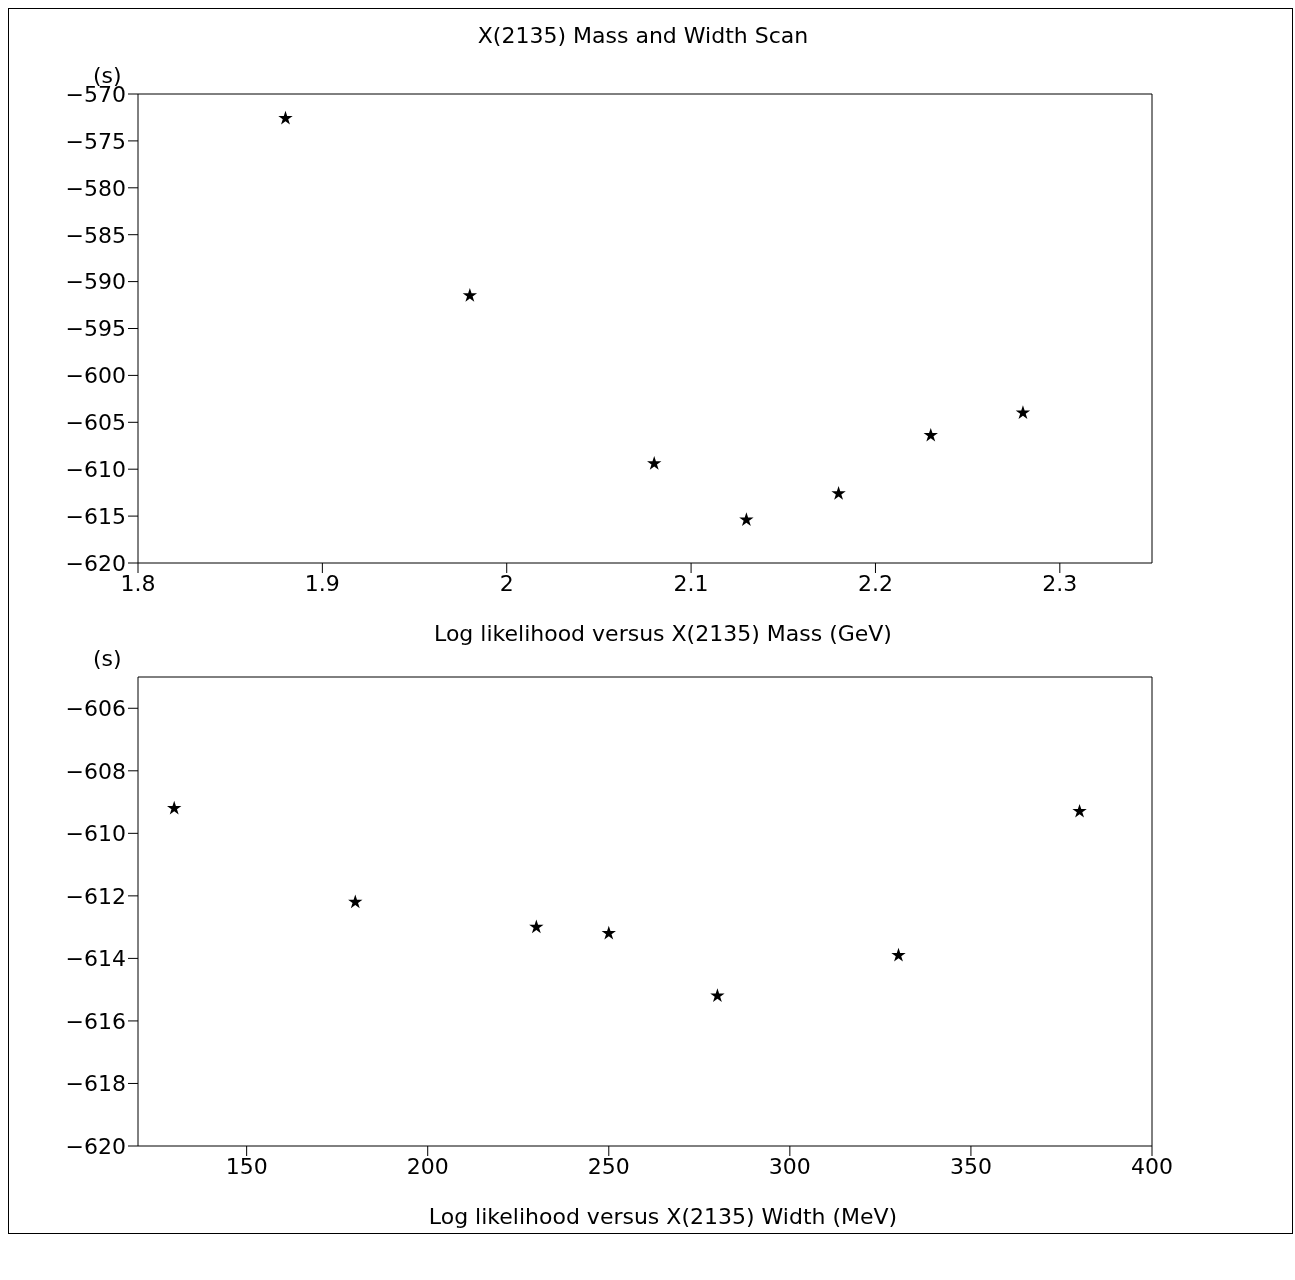 The image size is (1295, 1280). What do you see at coordinates (95, 282) in the screenshot?
I see `y-tick-label: −590` at bounding box center [95, 282].